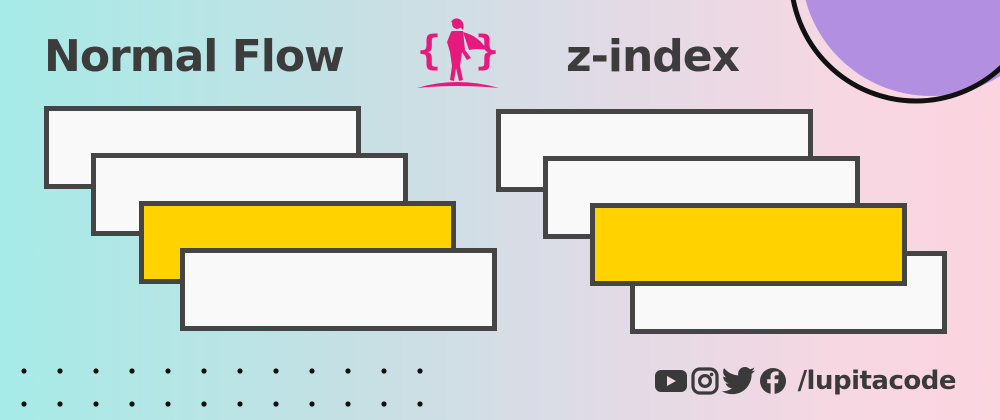  Describe the element at coordinates (458, 85) in the screenshot. I see `hero-ground` at that location.